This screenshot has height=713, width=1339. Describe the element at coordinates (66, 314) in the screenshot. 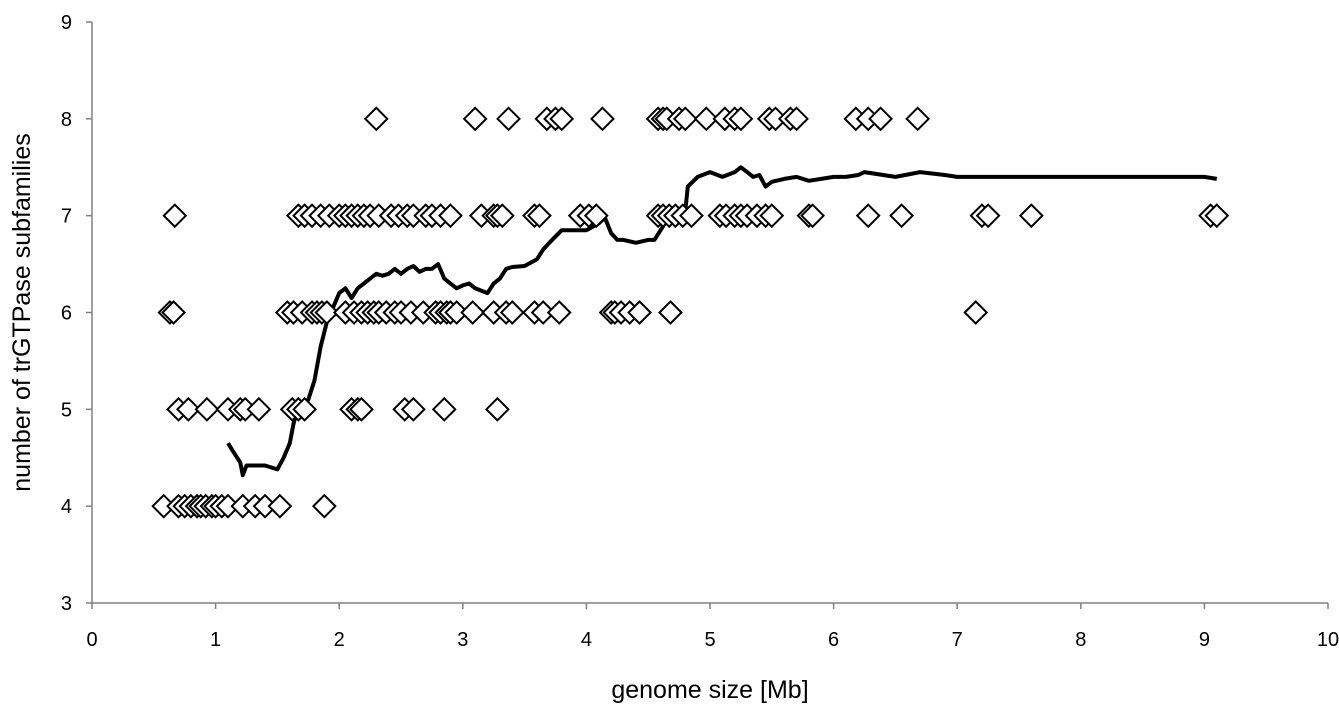

I see `y-tick-label: 6` at that location.